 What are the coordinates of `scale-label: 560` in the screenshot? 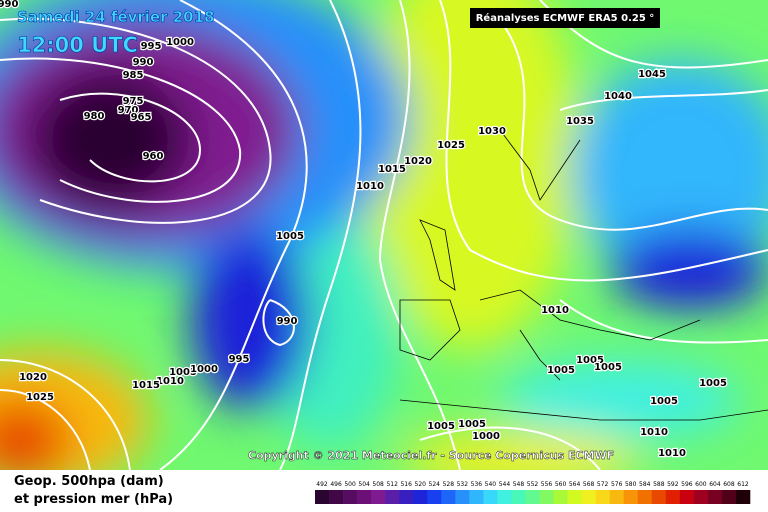 It's located at (561, 484).